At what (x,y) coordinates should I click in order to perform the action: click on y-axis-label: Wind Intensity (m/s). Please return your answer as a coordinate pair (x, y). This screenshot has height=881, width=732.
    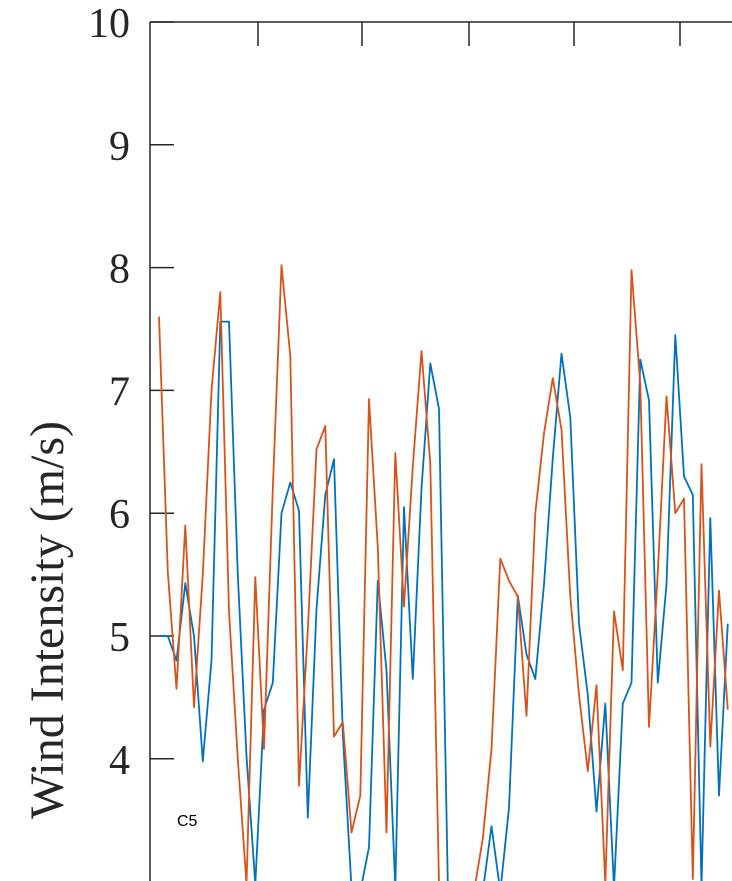
    Looking at the image, I should click on (47, 620).